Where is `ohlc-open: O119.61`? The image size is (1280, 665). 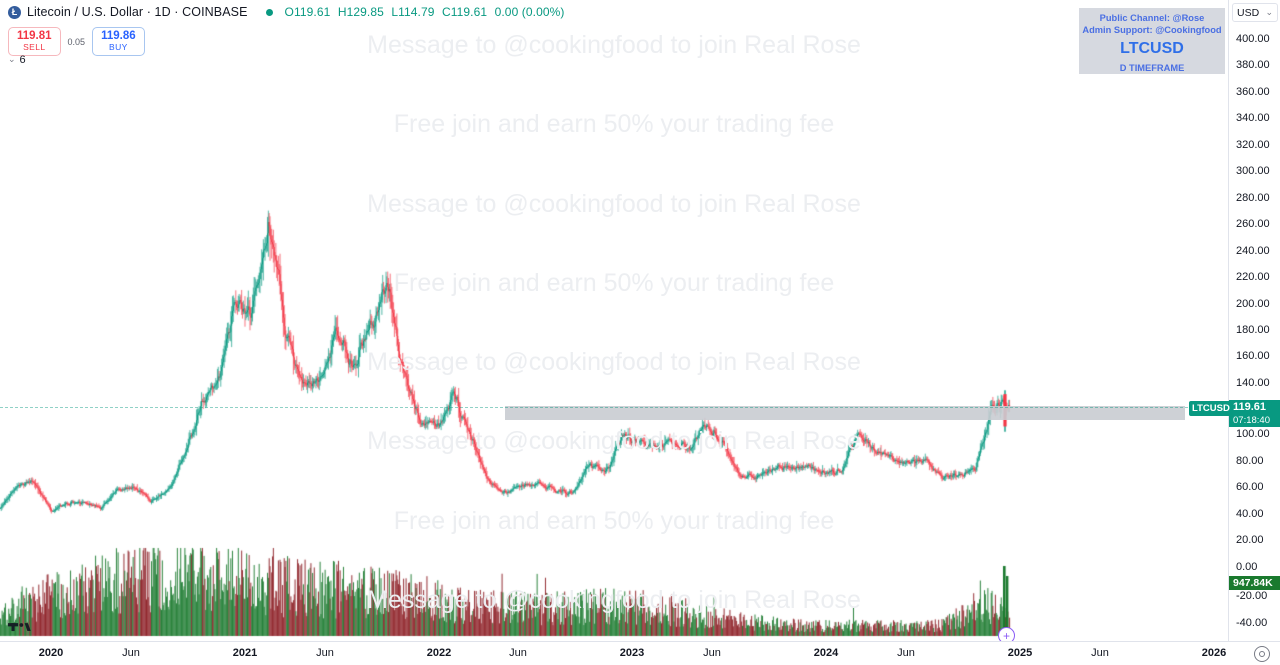 ohlc-open: O119.61 is located at coordinates (307, 12).